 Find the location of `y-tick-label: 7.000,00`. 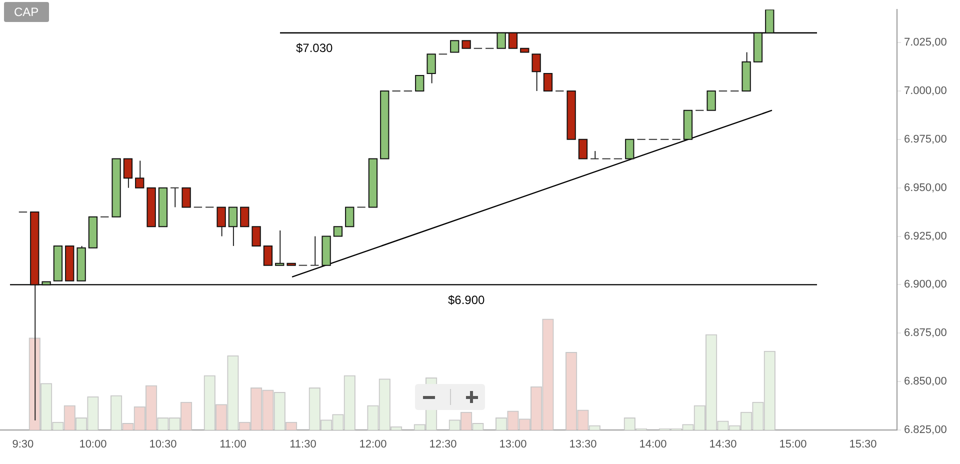

y-tick-label: 7.000,00 is located at coordinates (925, 91).